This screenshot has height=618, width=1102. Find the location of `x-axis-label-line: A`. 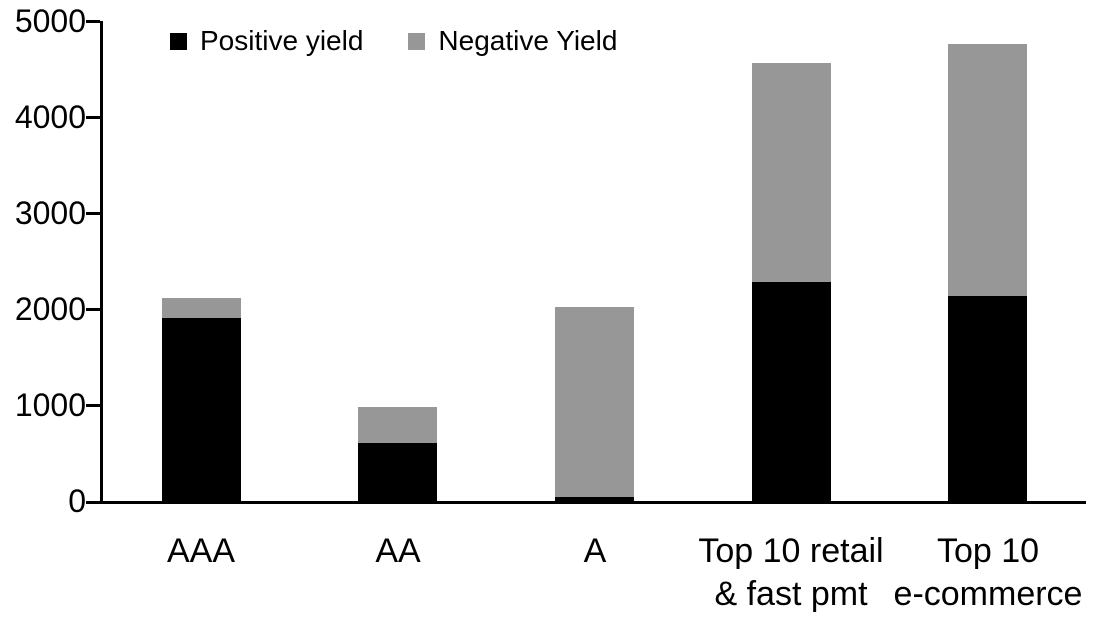

x-axis-label-line: A is located at coordinates (595, 551).